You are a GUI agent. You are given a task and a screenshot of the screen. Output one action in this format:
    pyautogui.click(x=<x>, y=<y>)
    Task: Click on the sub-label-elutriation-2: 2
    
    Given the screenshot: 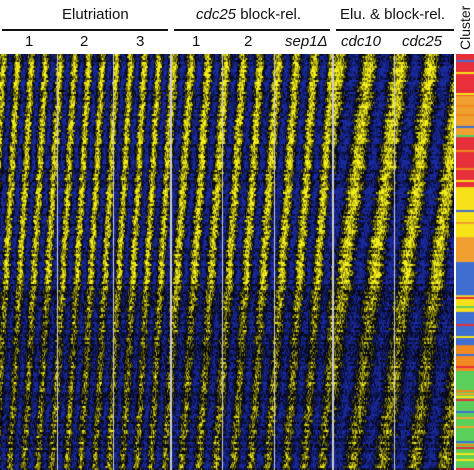 What is the action you would take?
    pyautogui.click(x=84, y=41)
    